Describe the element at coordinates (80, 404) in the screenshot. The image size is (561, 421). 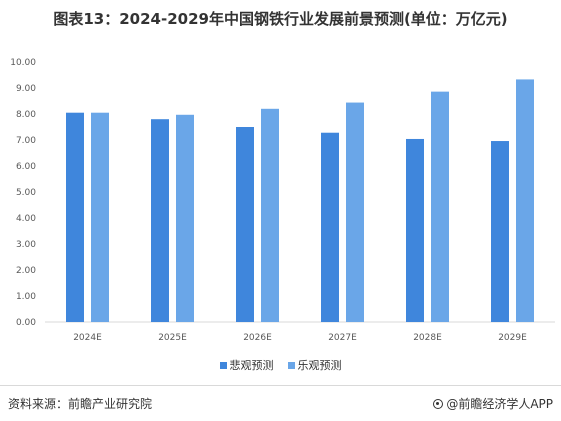
I see `source-note: 资料来源：前瞻产业研究院` at that location.